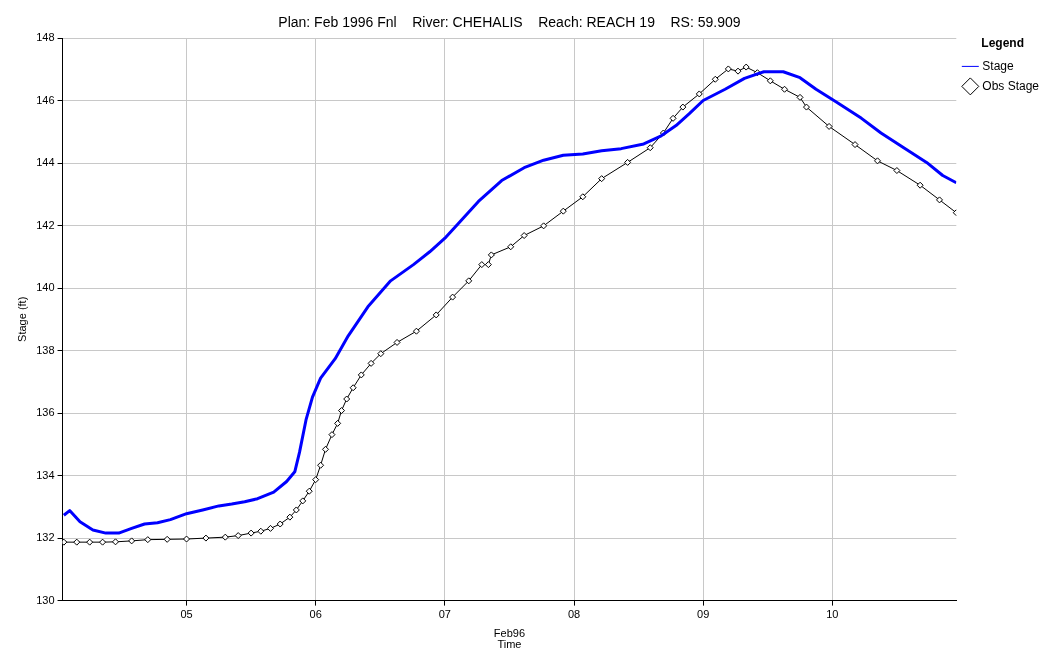  Describe the element at coordinates (45, 99) in the screenshot. I see `y-tick-label: 146` at that location.